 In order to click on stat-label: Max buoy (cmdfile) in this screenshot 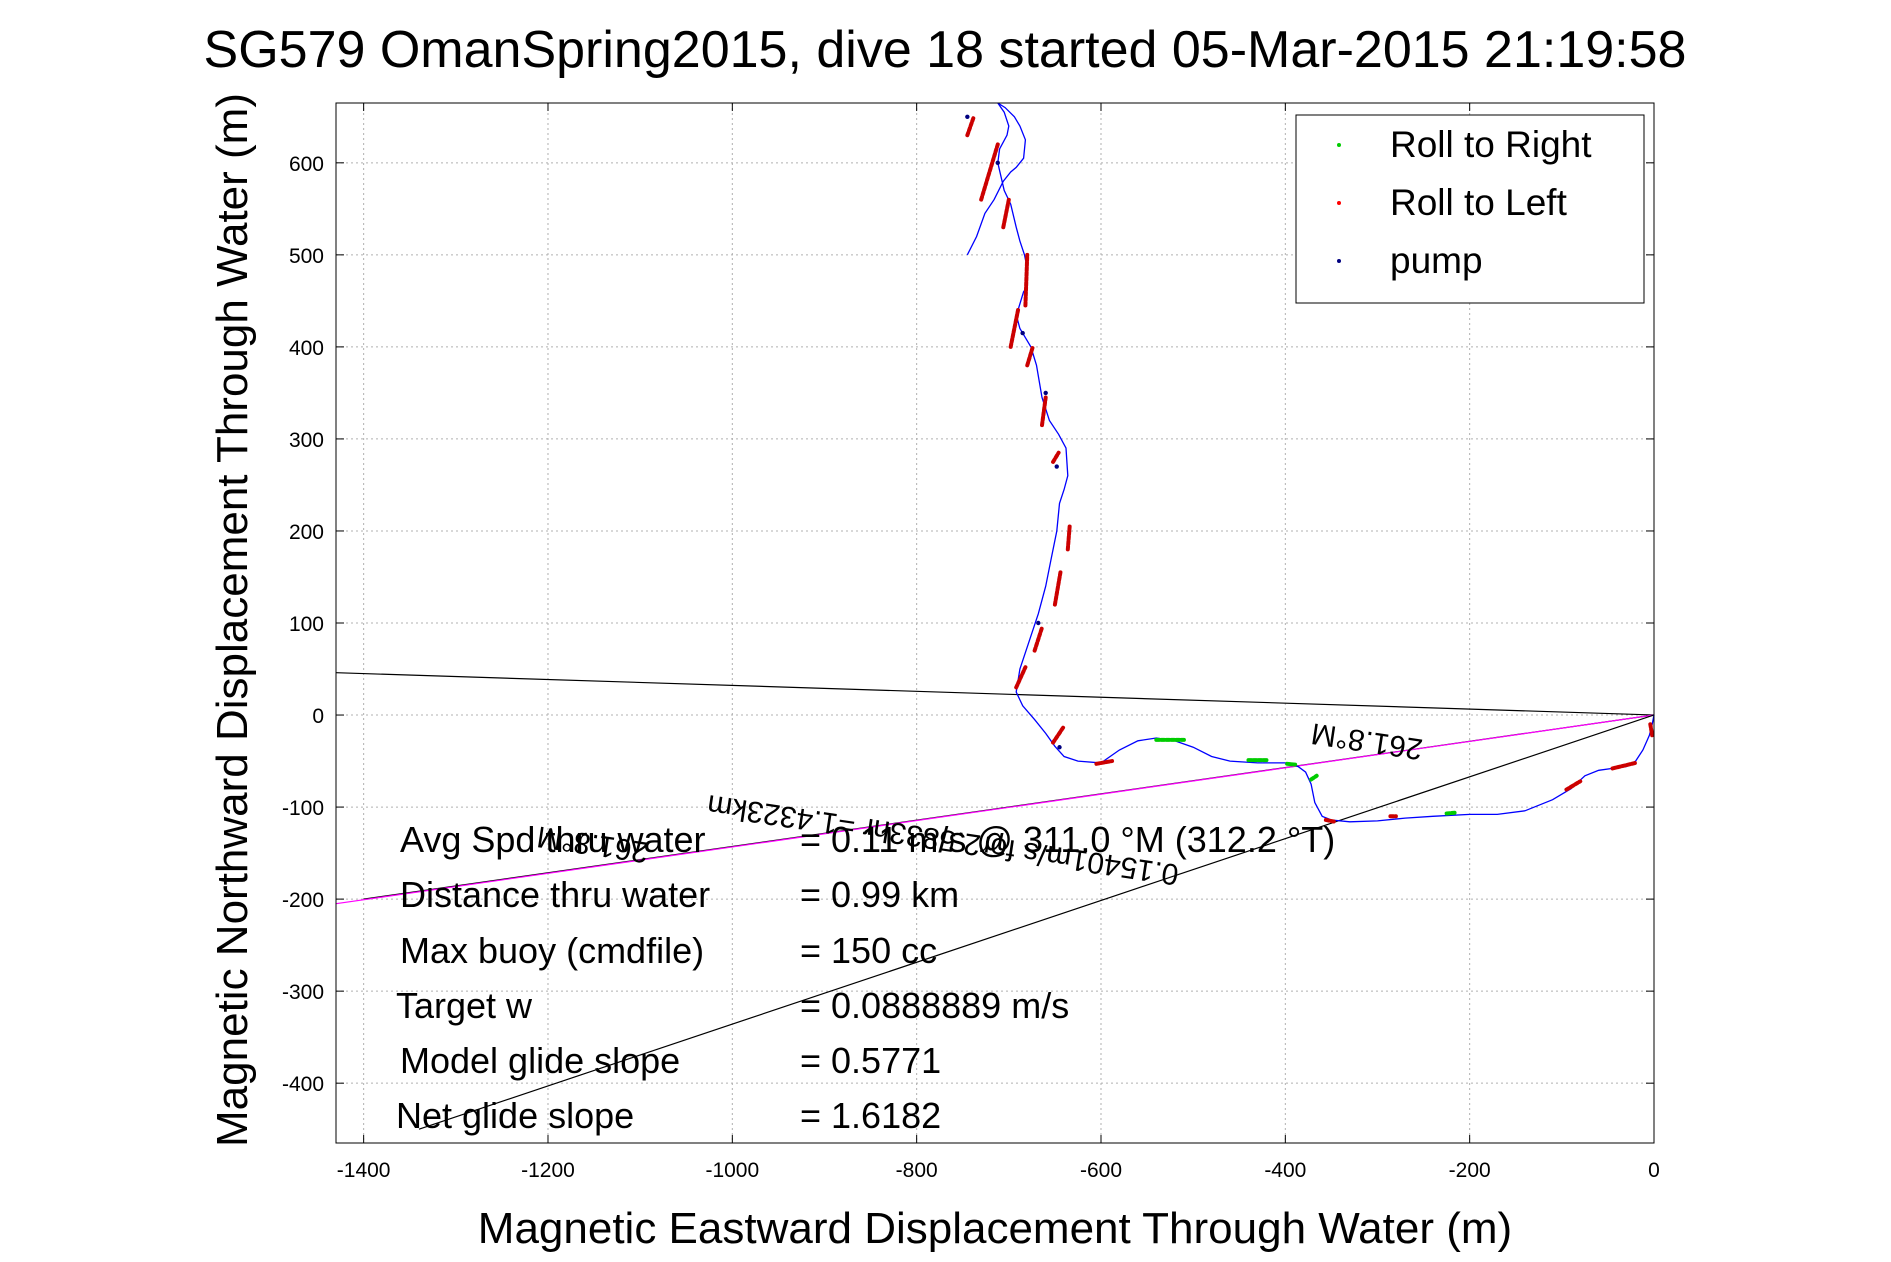, I will do `click(552, 950)`.